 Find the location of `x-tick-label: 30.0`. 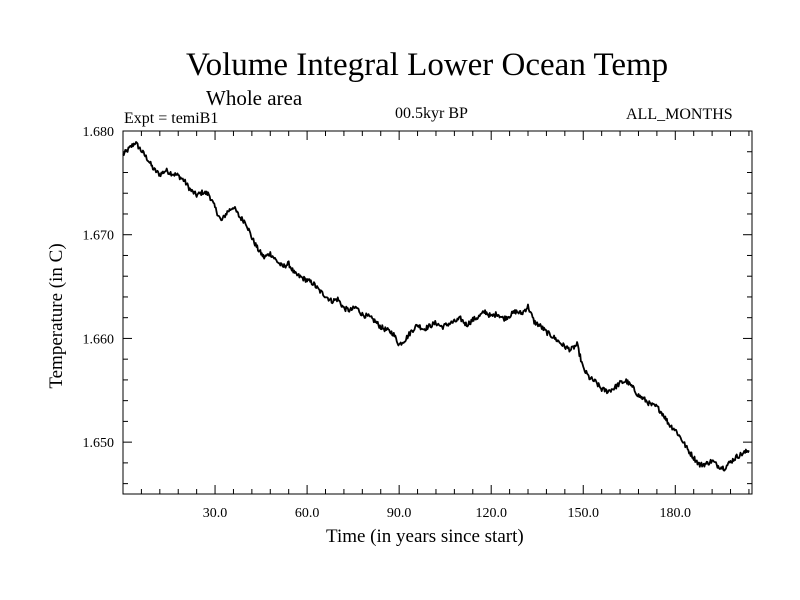

x-tick-label: 30.0 is located at coordinates (215, 513).